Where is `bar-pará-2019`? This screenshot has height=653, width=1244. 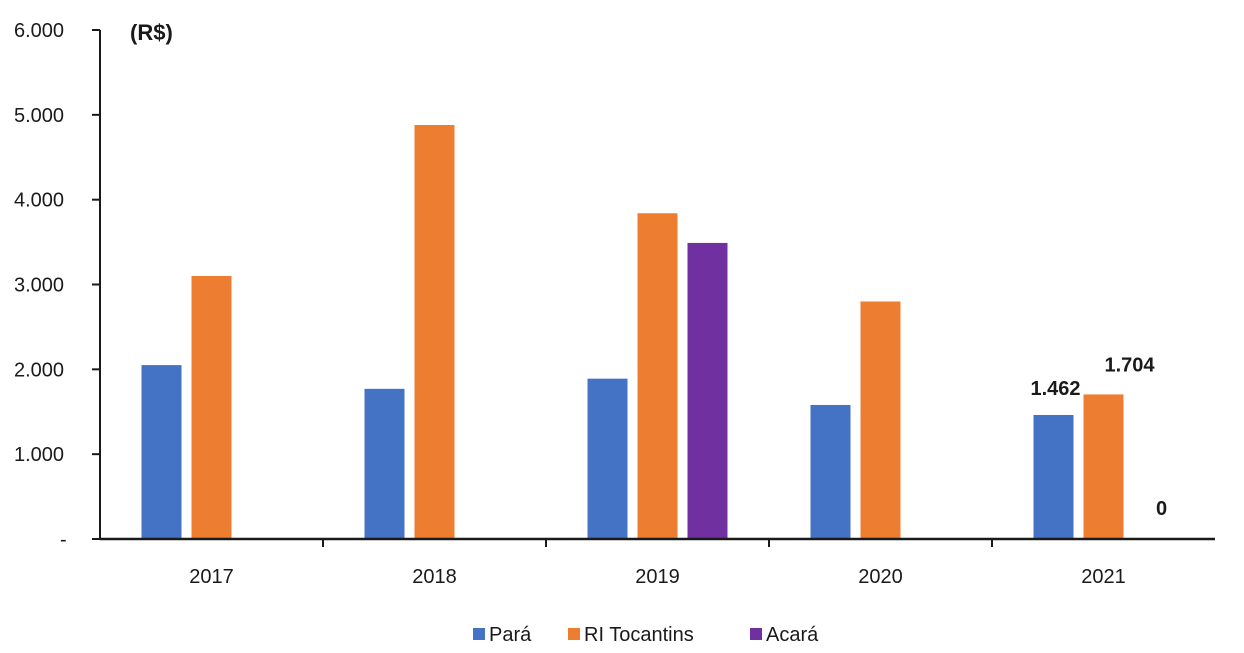
bar-pará-2019 is located at coordinates (607, 458).